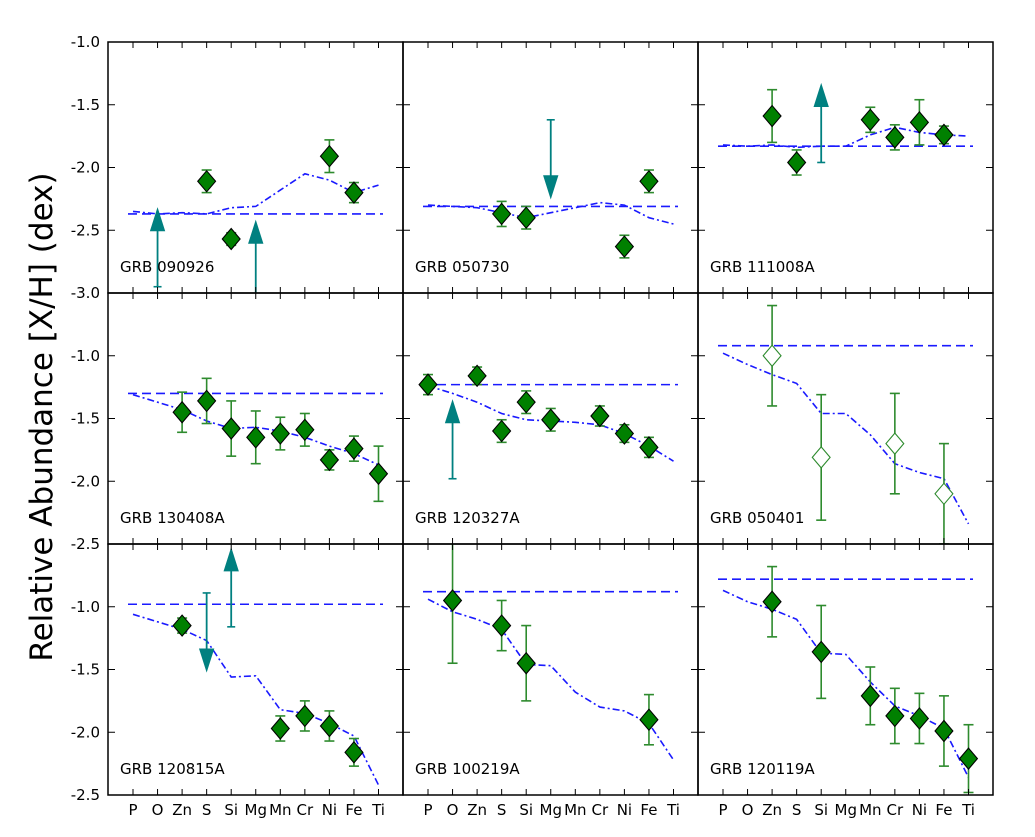 This screenshot has width=1035, height=837. What do you see at coordinates (85, 168) in the screenshot?
I see `y-tick-label: -2.0` at bounding box center [85, 168].